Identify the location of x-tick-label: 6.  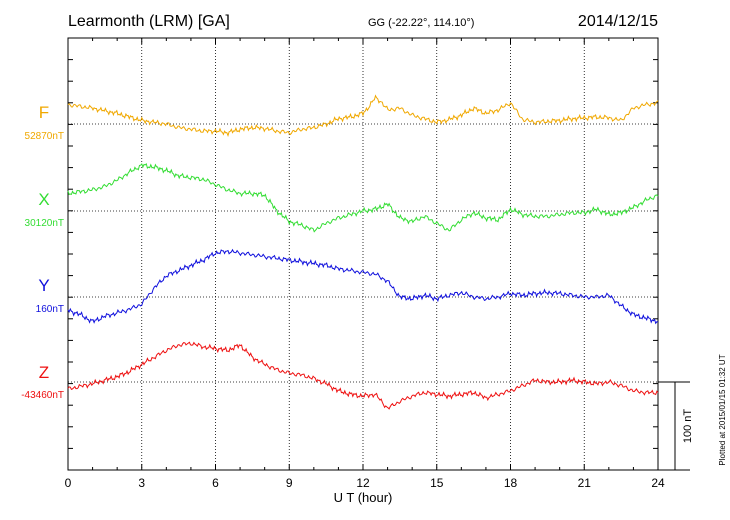
(215, 483).